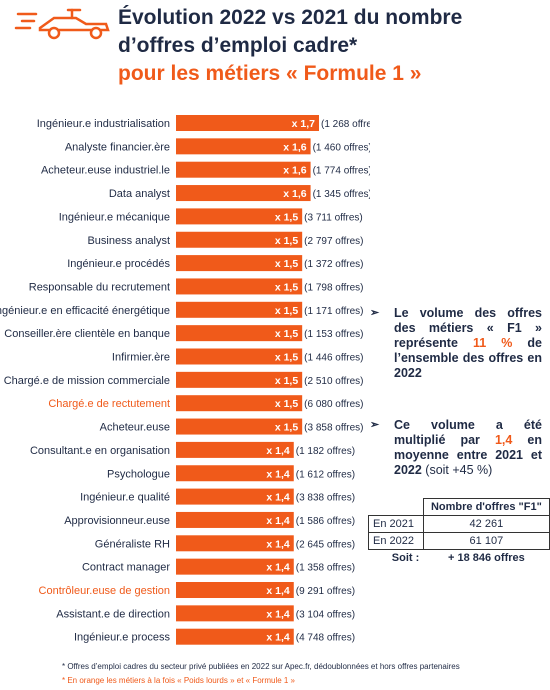 The height and width of the screenshot is (690, 550). What do you see at coordinates (117, 147) in the screenshot?
I see `category-label: Analyste financier.ère` at bounding box center [117, 147].